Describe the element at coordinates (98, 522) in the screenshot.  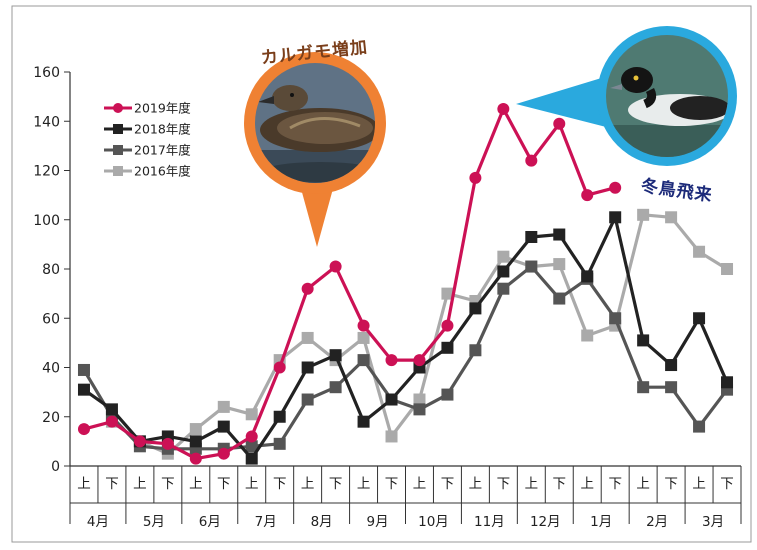
I see `x-month-label: 4月` at that location.